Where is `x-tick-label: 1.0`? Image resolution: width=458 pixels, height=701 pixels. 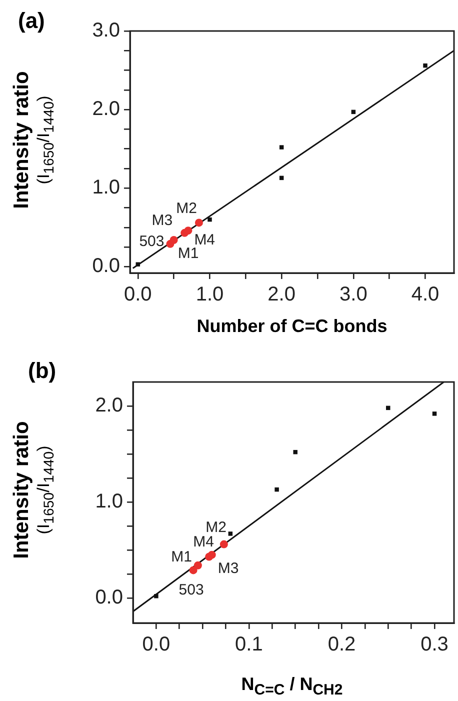 x-tick-label: 1.0 is located at coordinates (210, 295).